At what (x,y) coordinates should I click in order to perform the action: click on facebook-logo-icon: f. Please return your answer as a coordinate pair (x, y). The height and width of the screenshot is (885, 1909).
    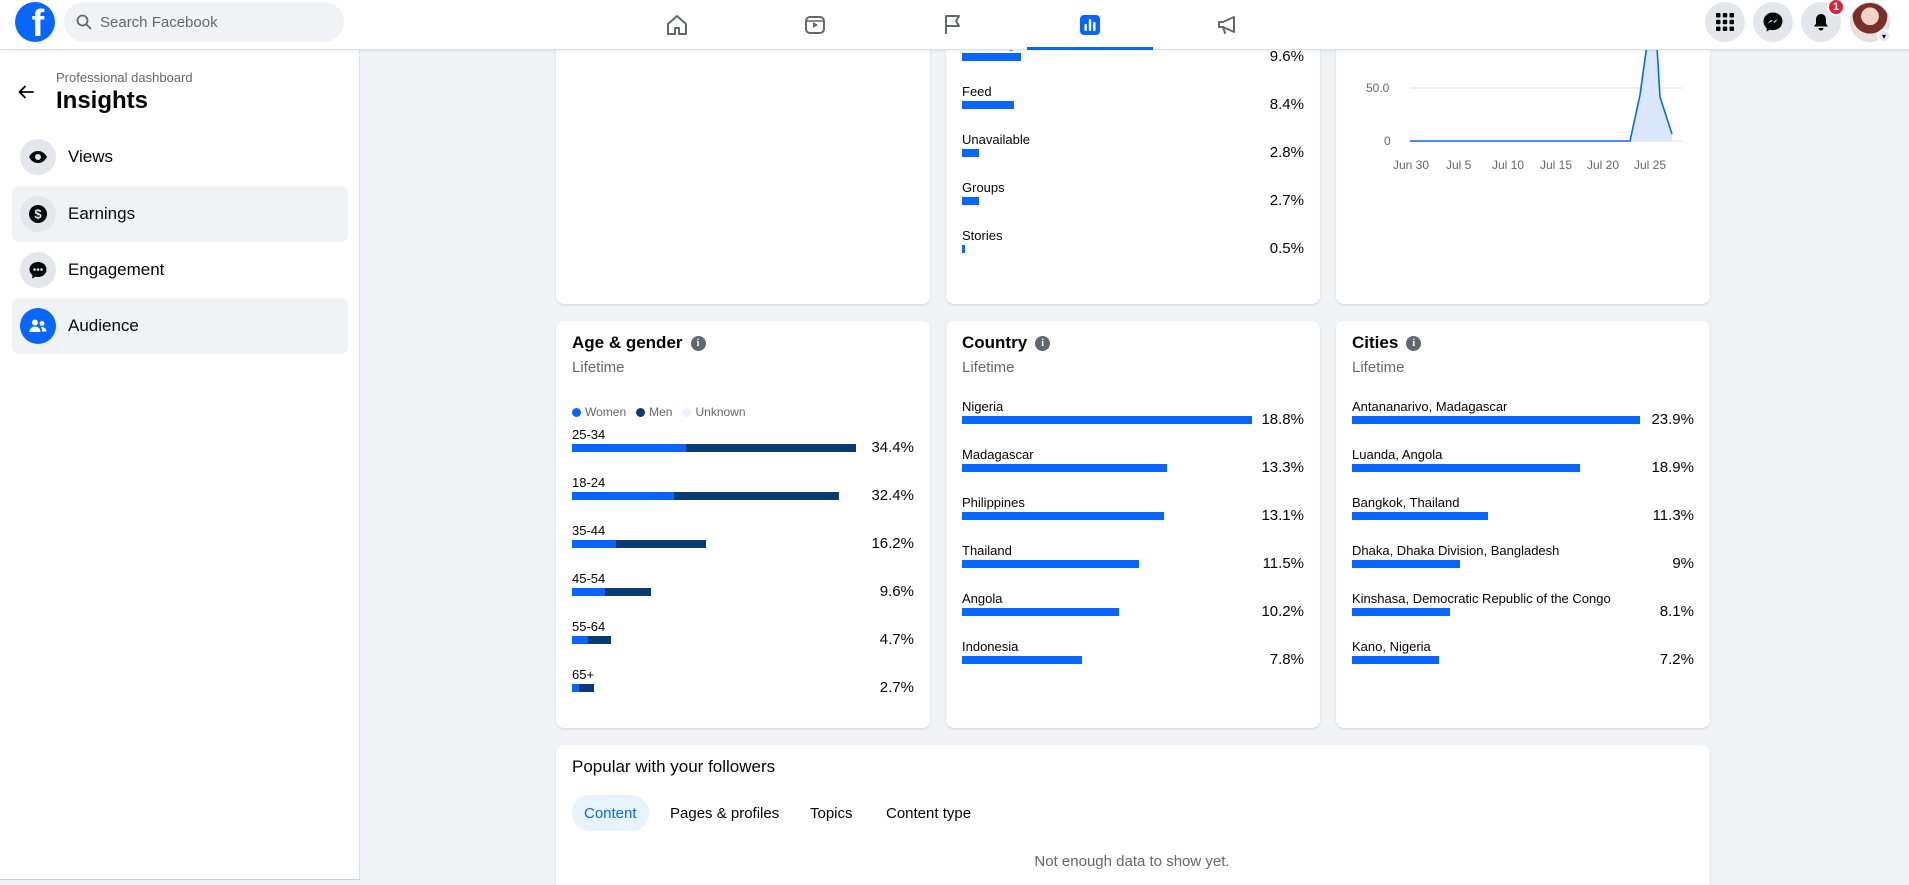
    Looking at the image, I should click on (35, 22).